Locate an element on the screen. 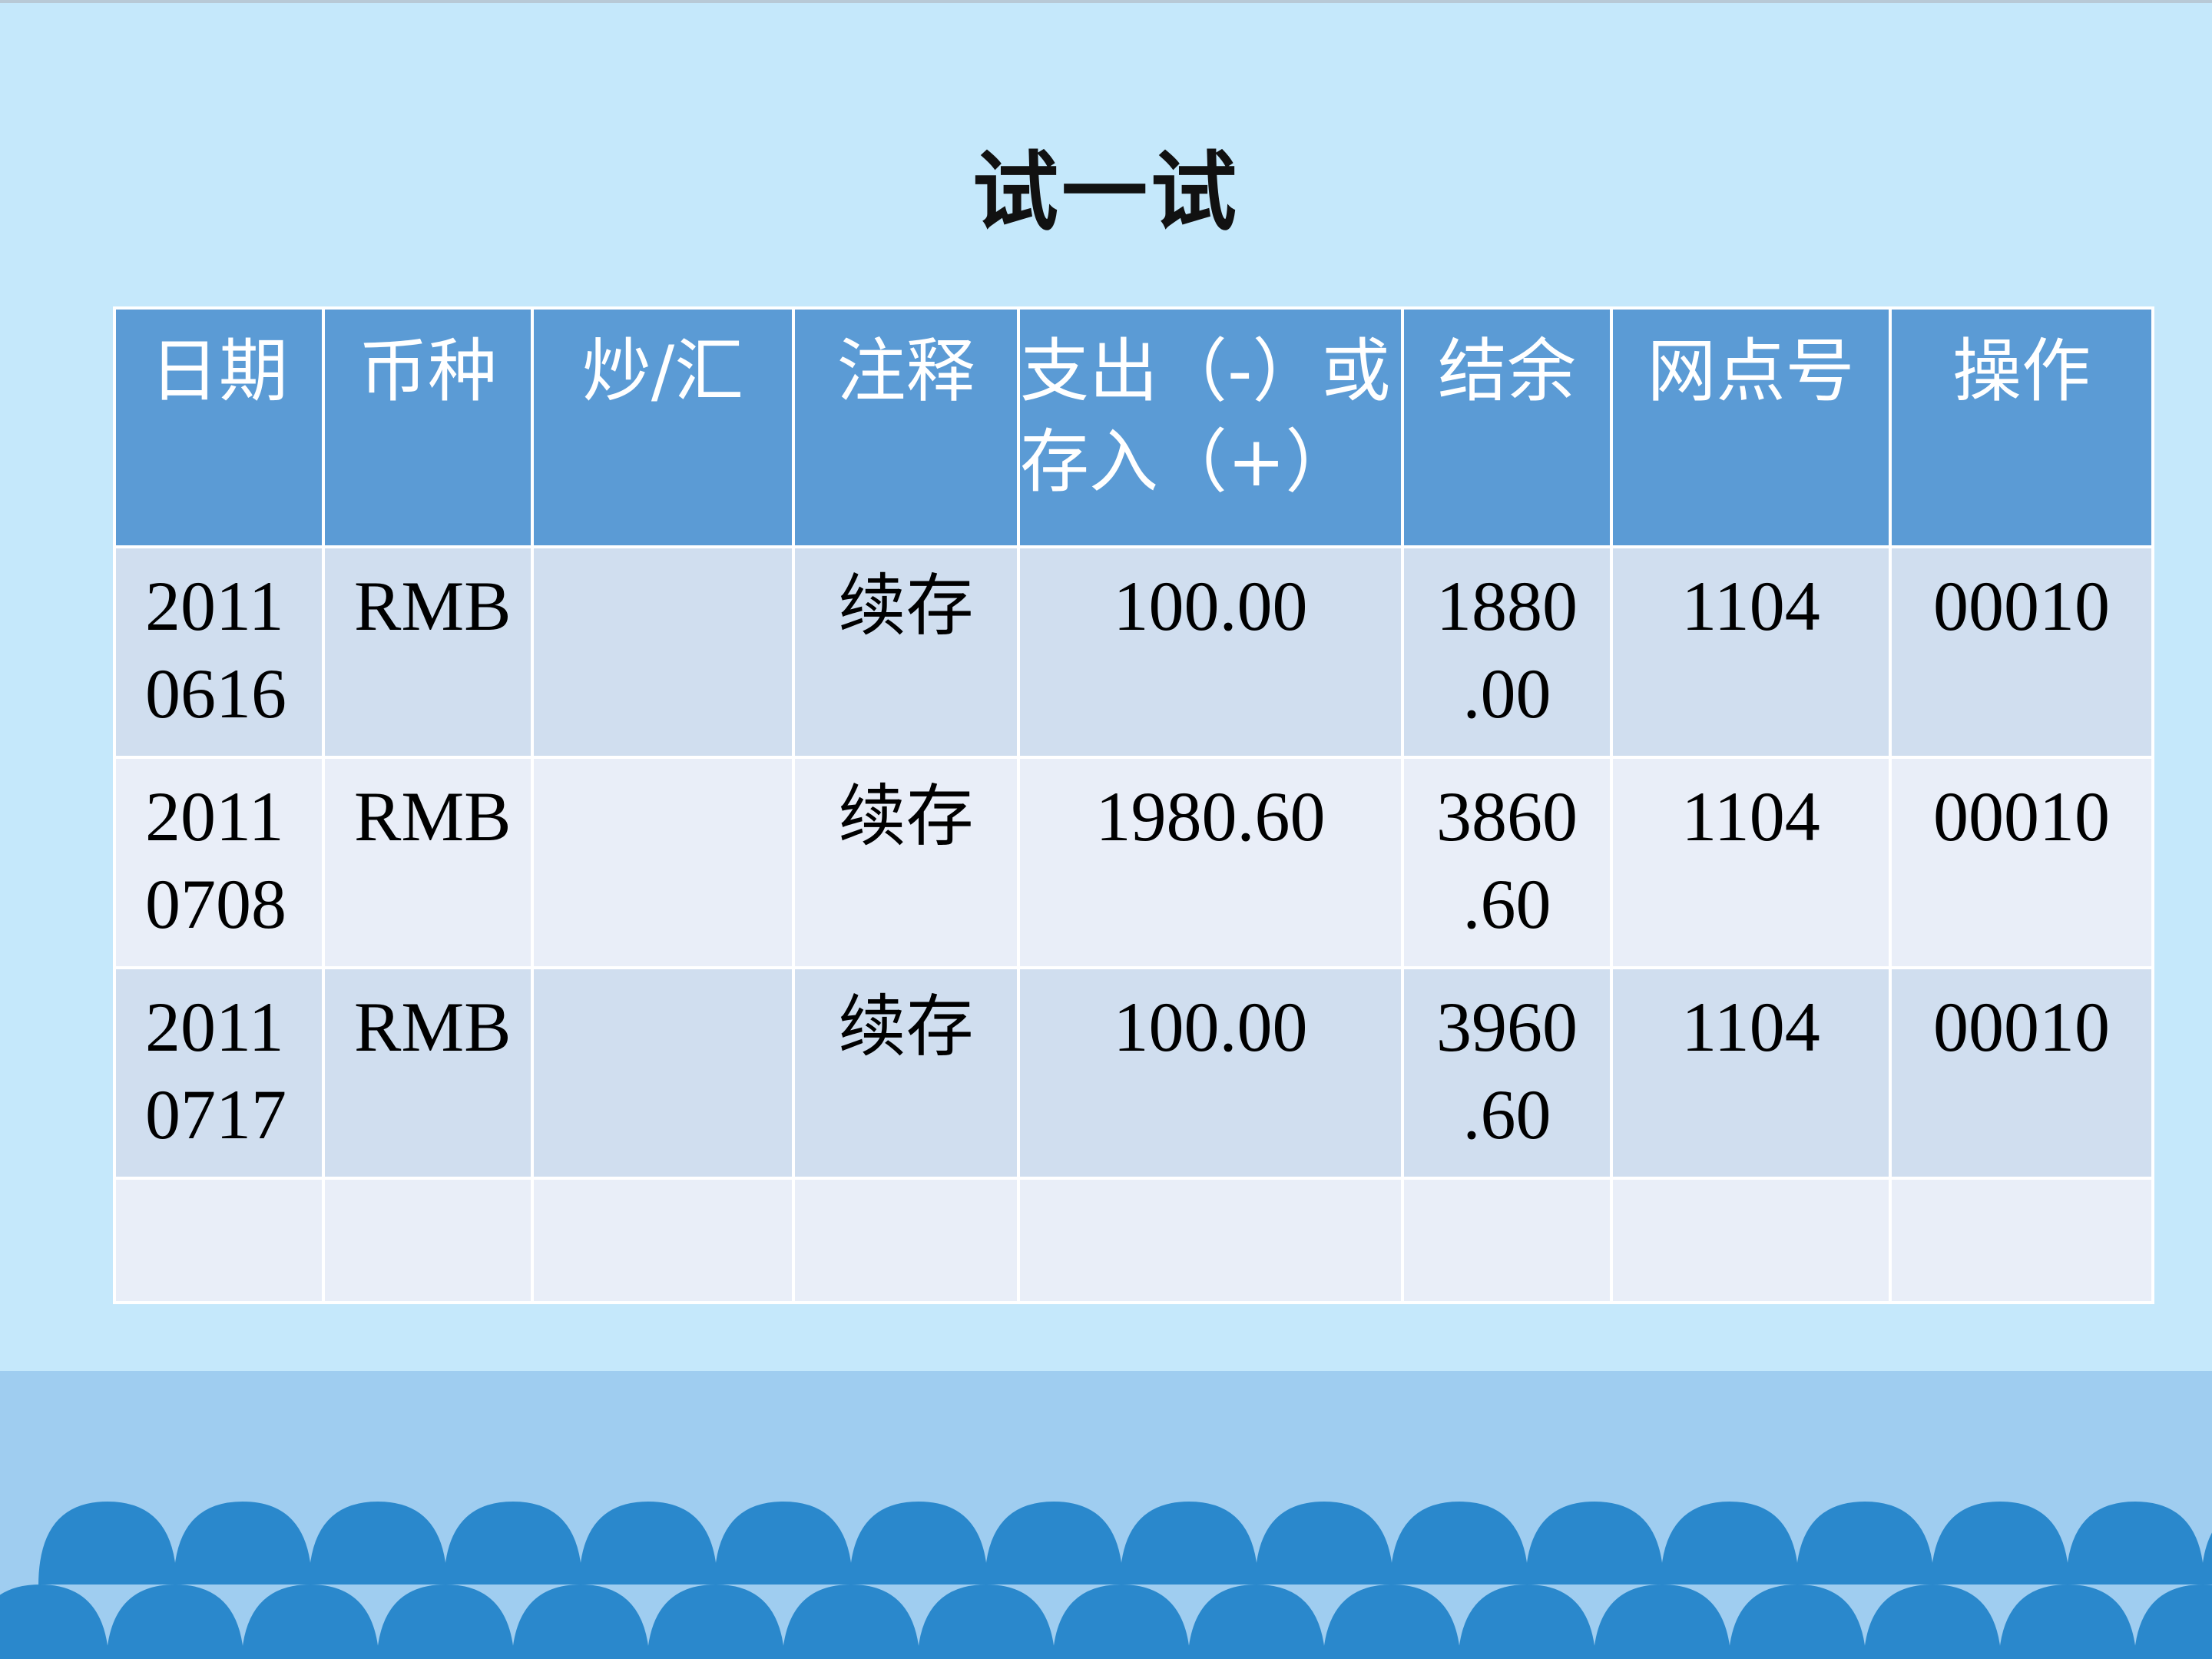  cell-date: 2011 0717 is located at coordinates (219, 1073).